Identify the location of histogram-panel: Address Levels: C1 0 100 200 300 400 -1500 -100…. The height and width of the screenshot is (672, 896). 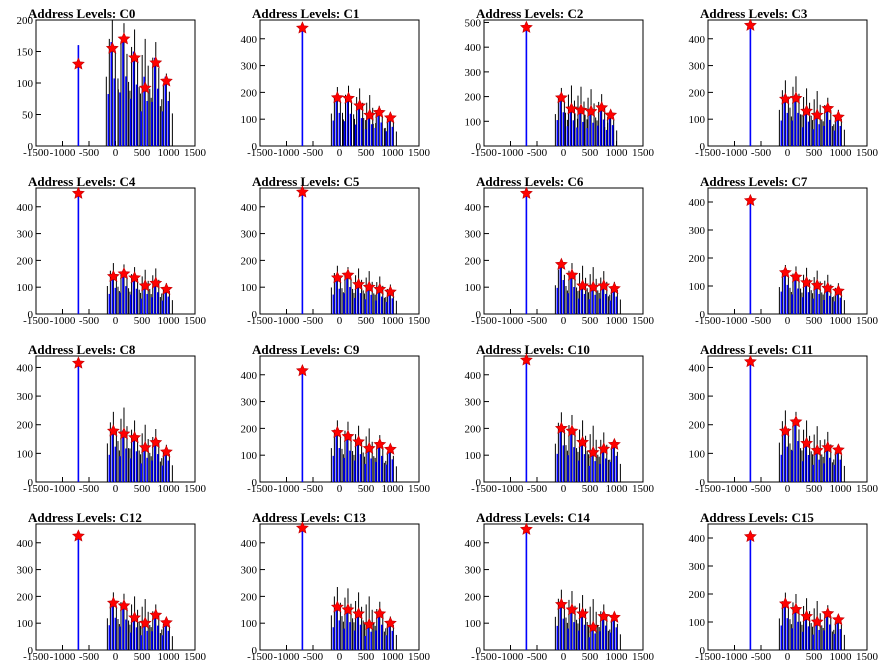
(336, 84).